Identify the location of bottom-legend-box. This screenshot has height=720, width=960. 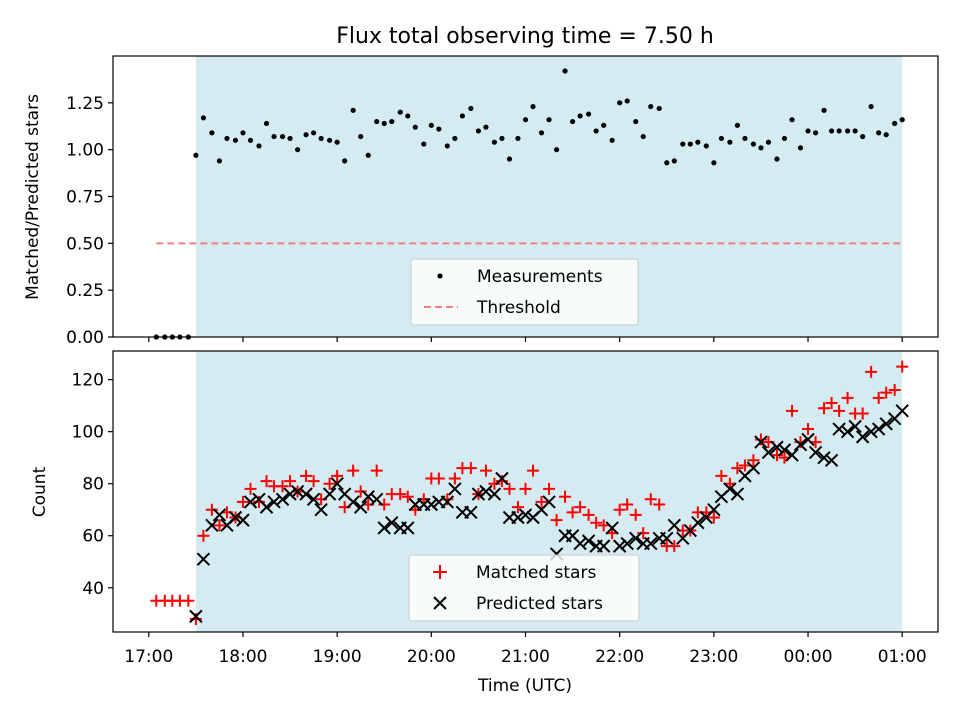
(524, 588).